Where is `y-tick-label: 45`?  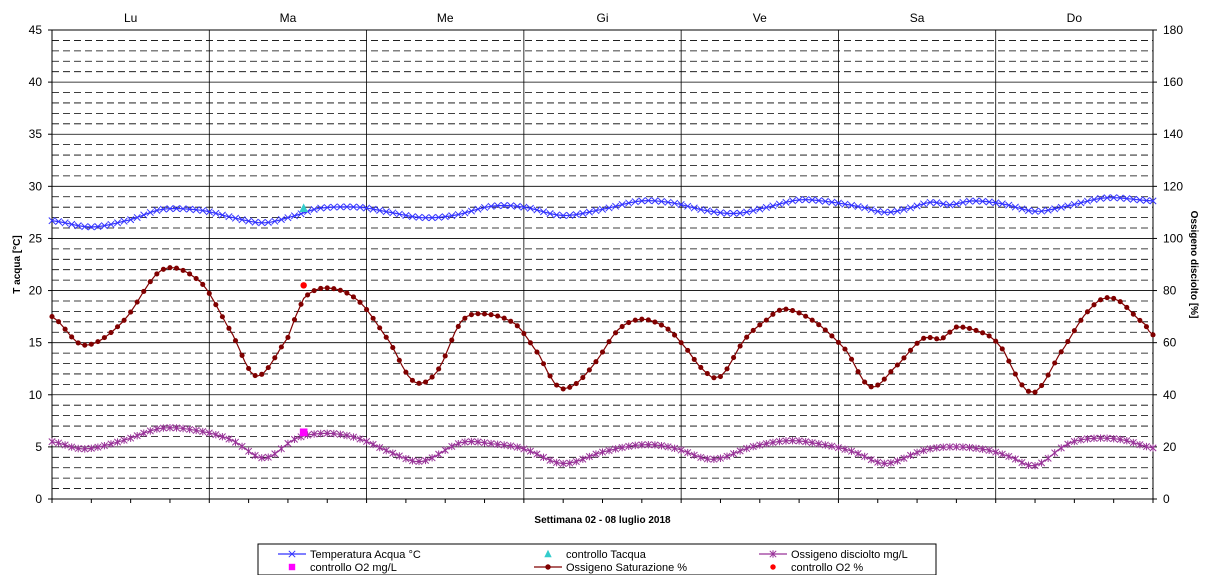
y-tick-label: 45 is located at coordinates (36, 30).